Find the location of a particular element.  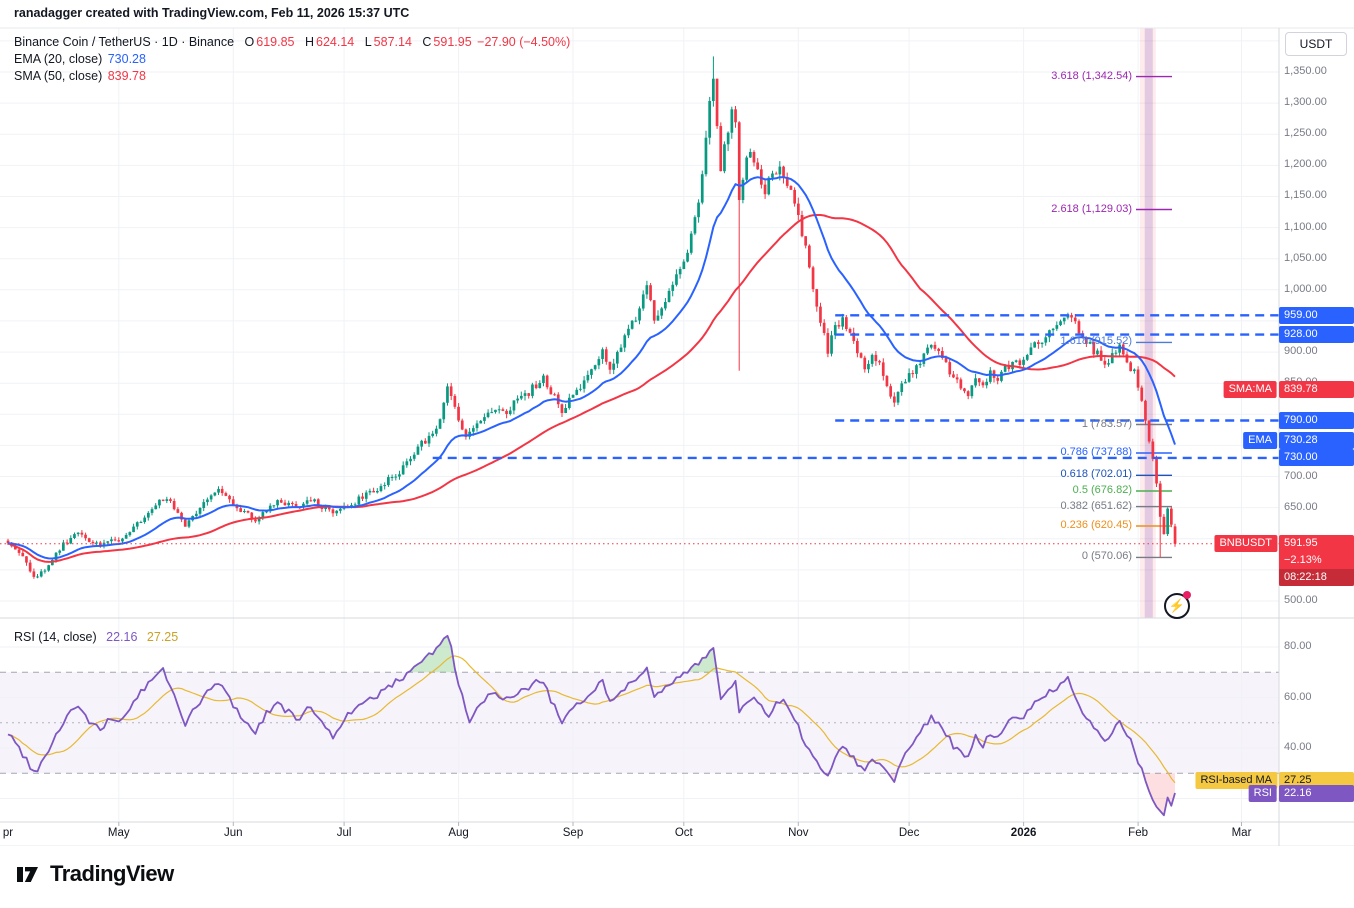

fib-level-label-0.5: 0.5 (676.82) is located at coordinates (1102, 489).